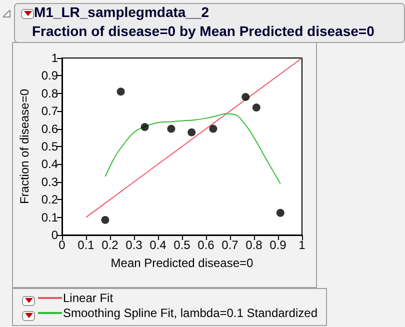  Describe the element at coordinates (122, 12) in the screenshot. I see `chart-title: M1_LR_samplegmdata__2` at that location.